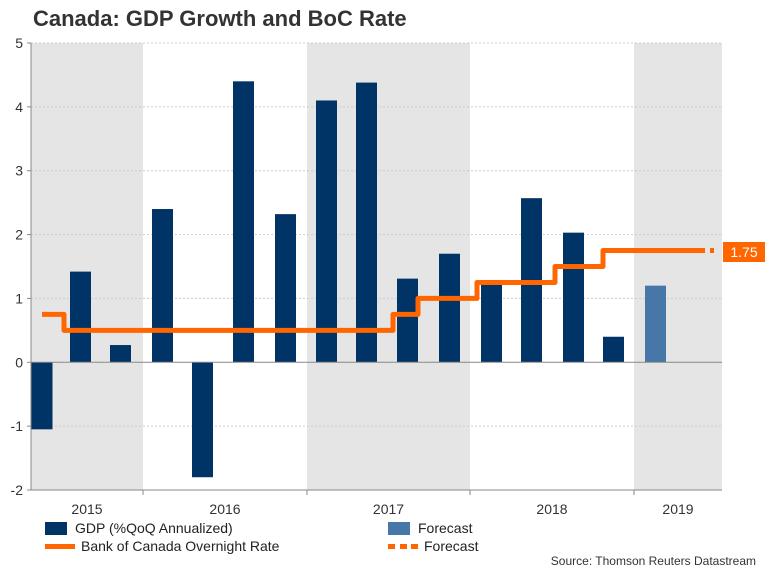 This screenshot has height=576, width=768. Describe the element at coordinates (388, 509) in the screenshot. I see `x-tick-label-2017: 2017` at that location.